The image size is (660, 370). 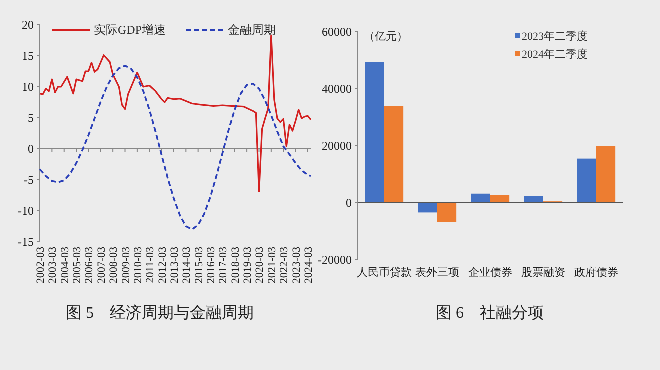 I want to click on x-tick-label: 2005-03, so click(x=78, y=265).